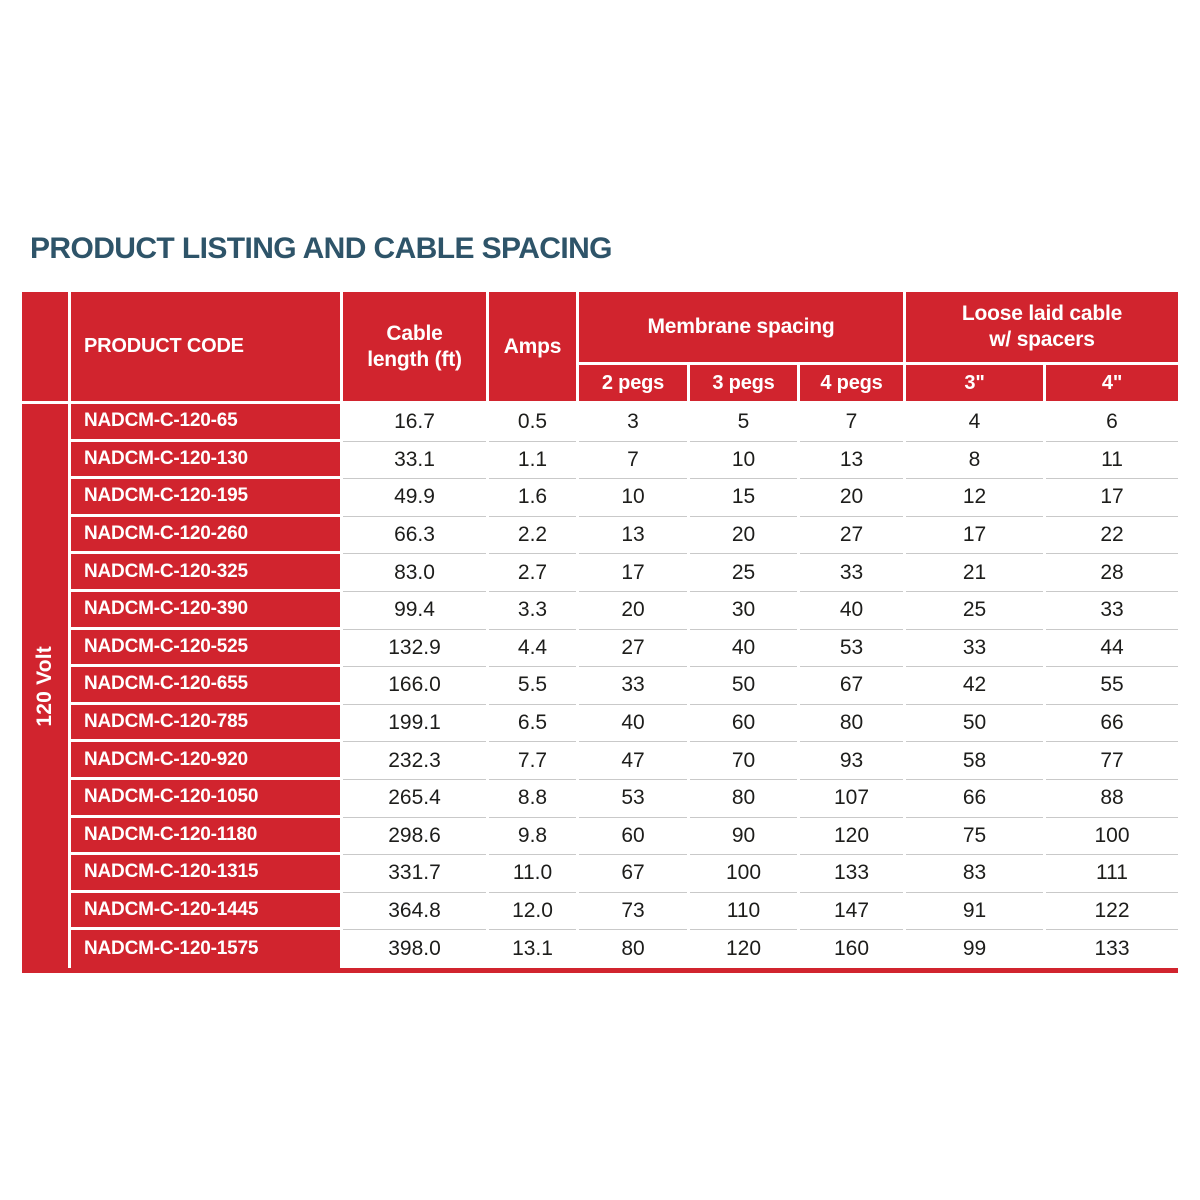  Describe the element at coordinates (532, 498) in the screenshot. I see `value-cell-amps: 1.6` at that location.